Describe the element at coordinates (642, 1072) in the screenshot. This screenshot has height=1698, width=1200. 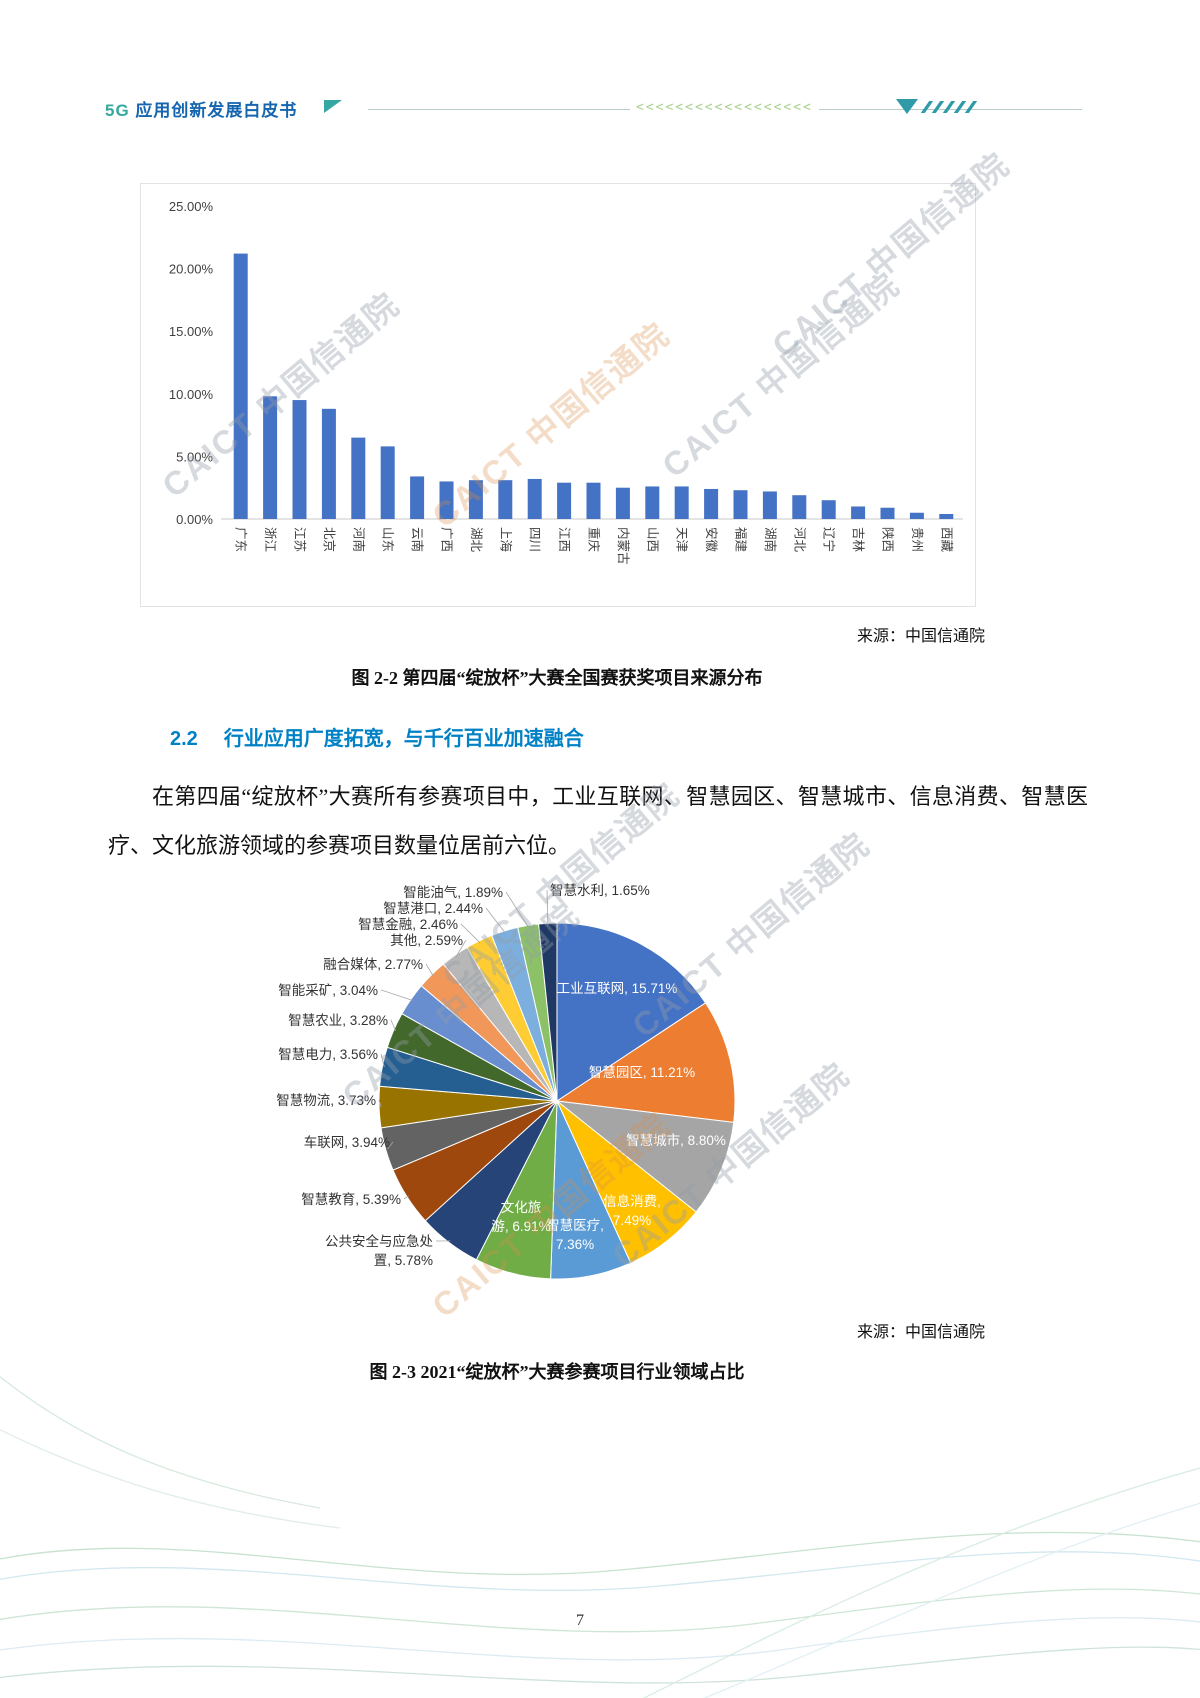
I see `pie-label: 智慧园区, 11.21%` at that location.